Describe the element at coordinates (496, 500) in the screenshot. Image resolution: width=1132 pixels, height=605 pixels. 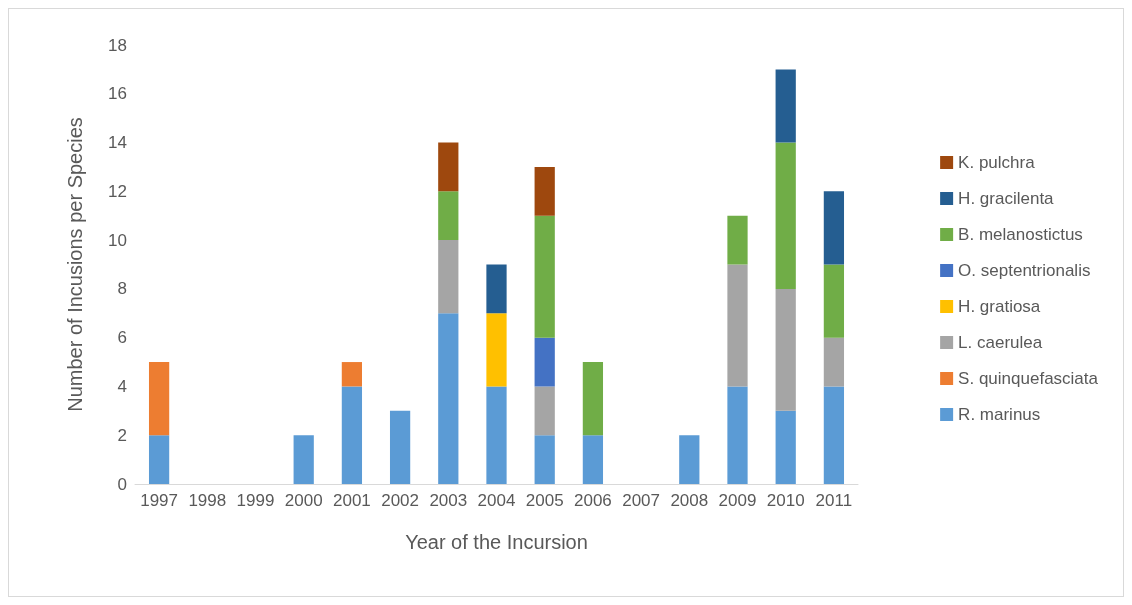
I see `x-tick-label: 2004` at that location.